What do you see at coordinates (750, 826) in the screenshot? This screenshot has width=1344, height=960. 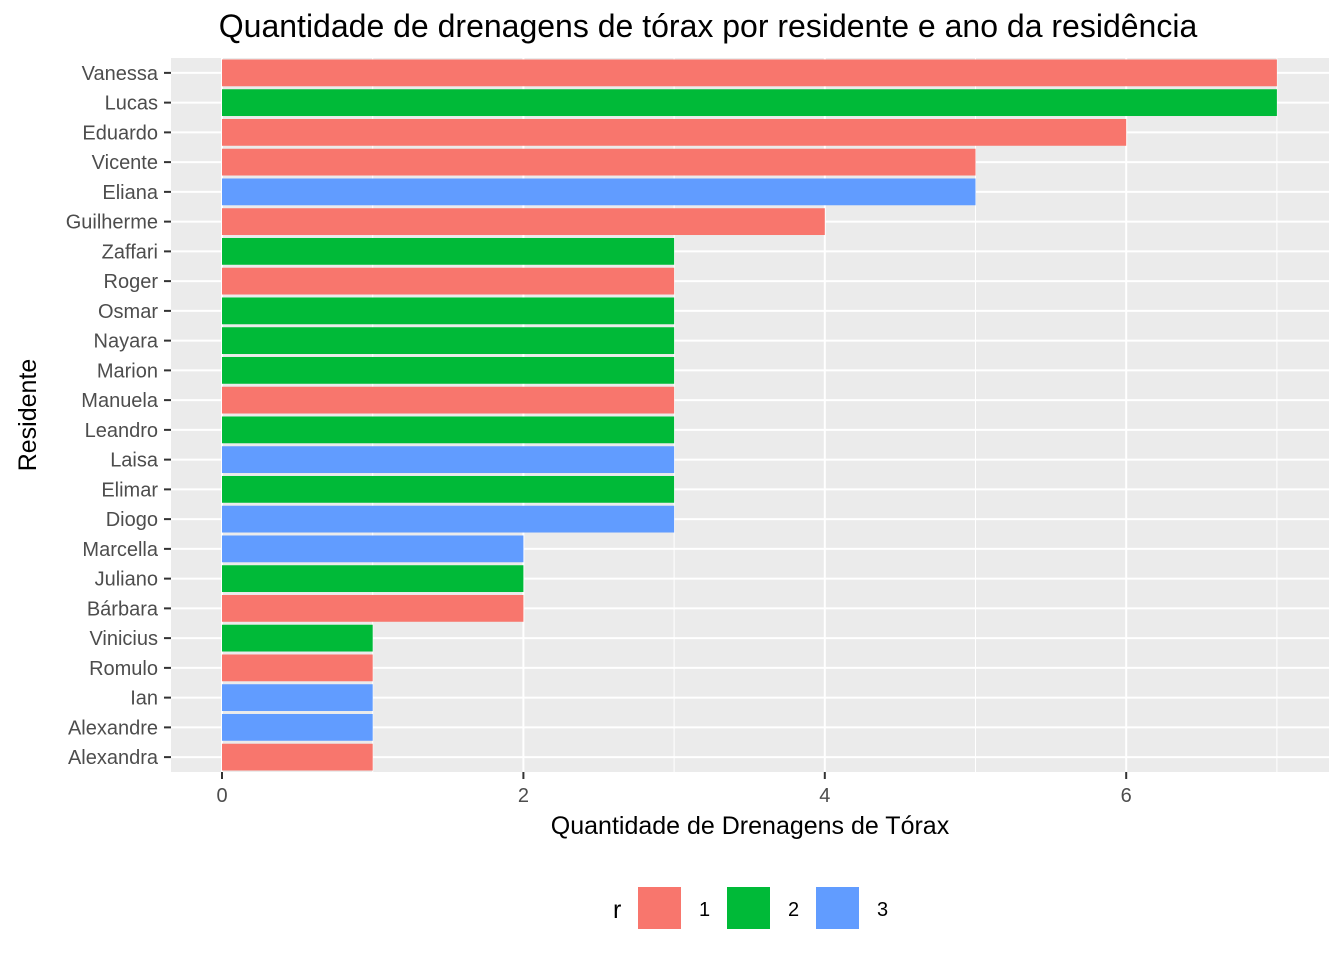 I see `x-axis-title: Quantidade de Drenagens de Tórax` at bounding box center [750, 826].